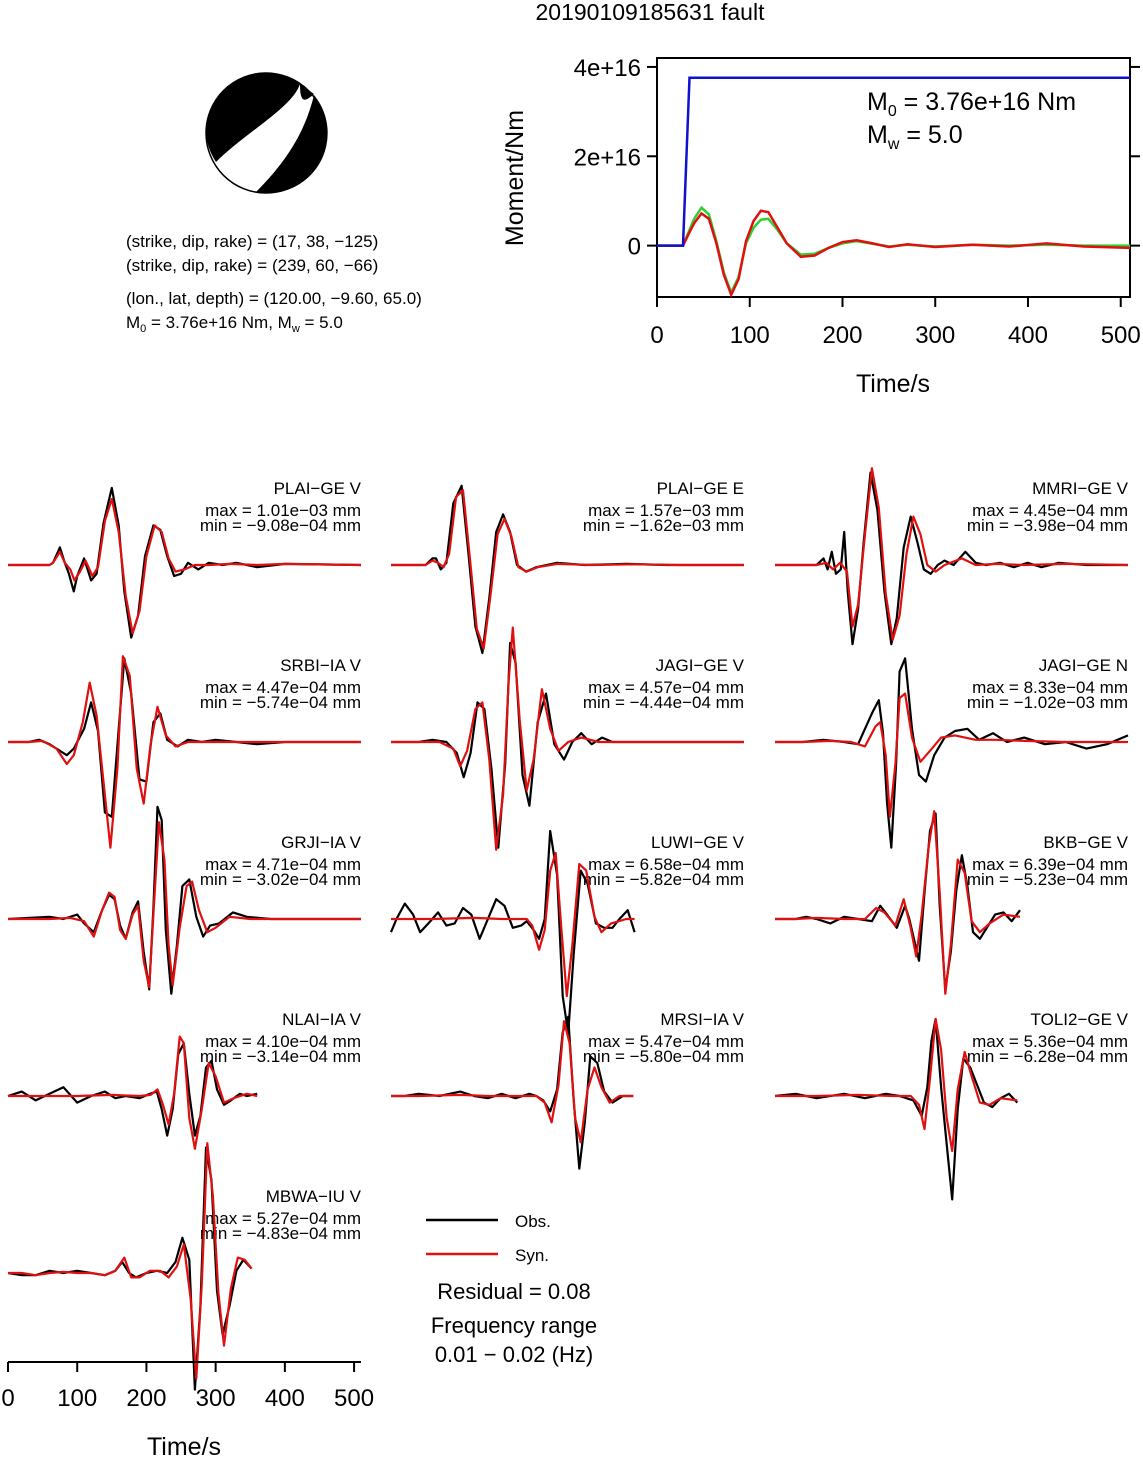 This screenshot has width=1143, height=1458. I want to click on waveform-xtick-label: 300, so click(216, 1398).